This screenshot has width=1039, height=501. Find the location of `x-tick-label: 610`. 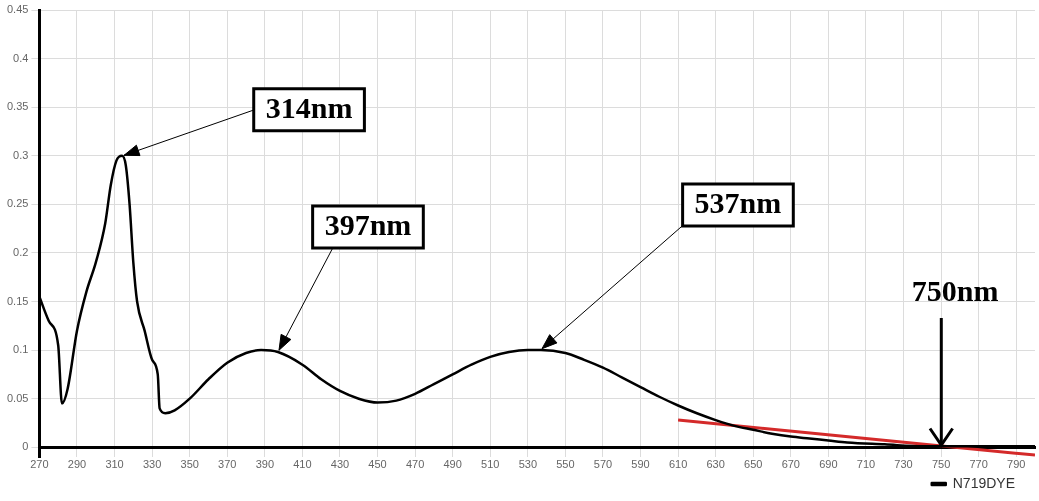

x-tick-label: 610 is located at coordinates (678, 463).